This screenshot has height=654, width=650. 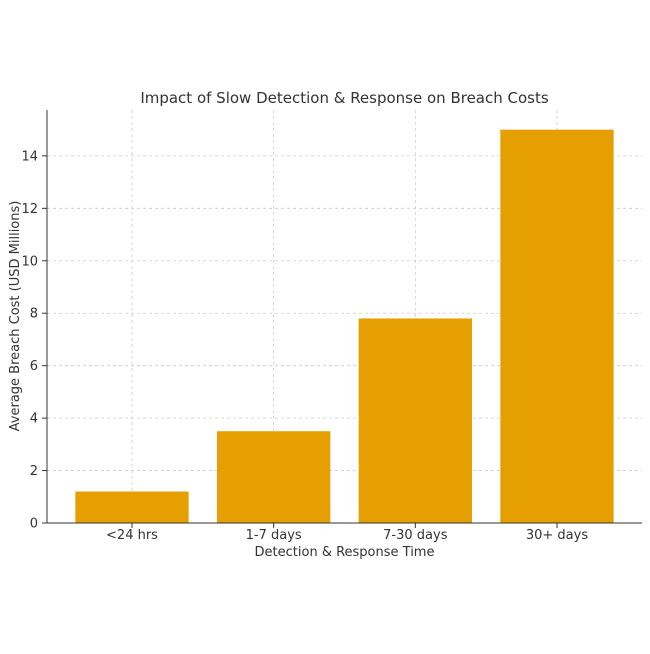 I want to click on y-tick-label: 2, so click(x=34, y=471).